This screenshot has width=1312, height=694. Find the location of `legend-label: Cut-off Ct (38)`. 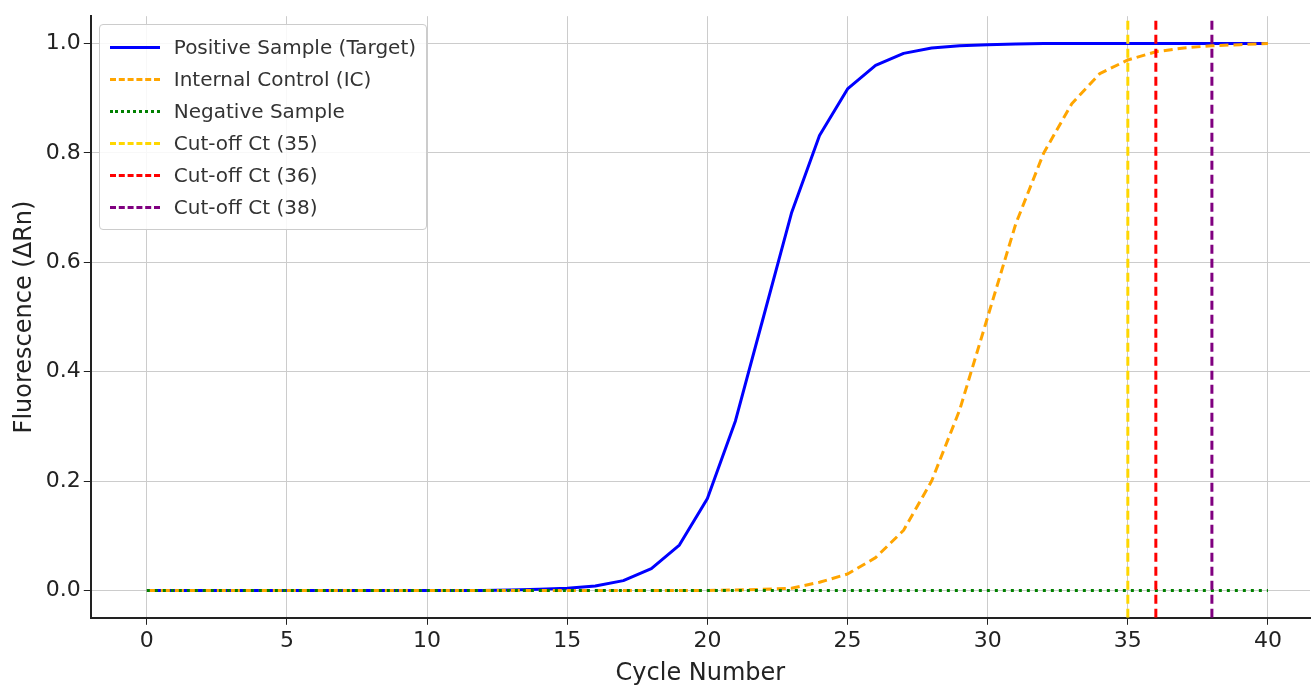

legend-label: Cut-off Ct (38) is located at coordinates (245, 207).